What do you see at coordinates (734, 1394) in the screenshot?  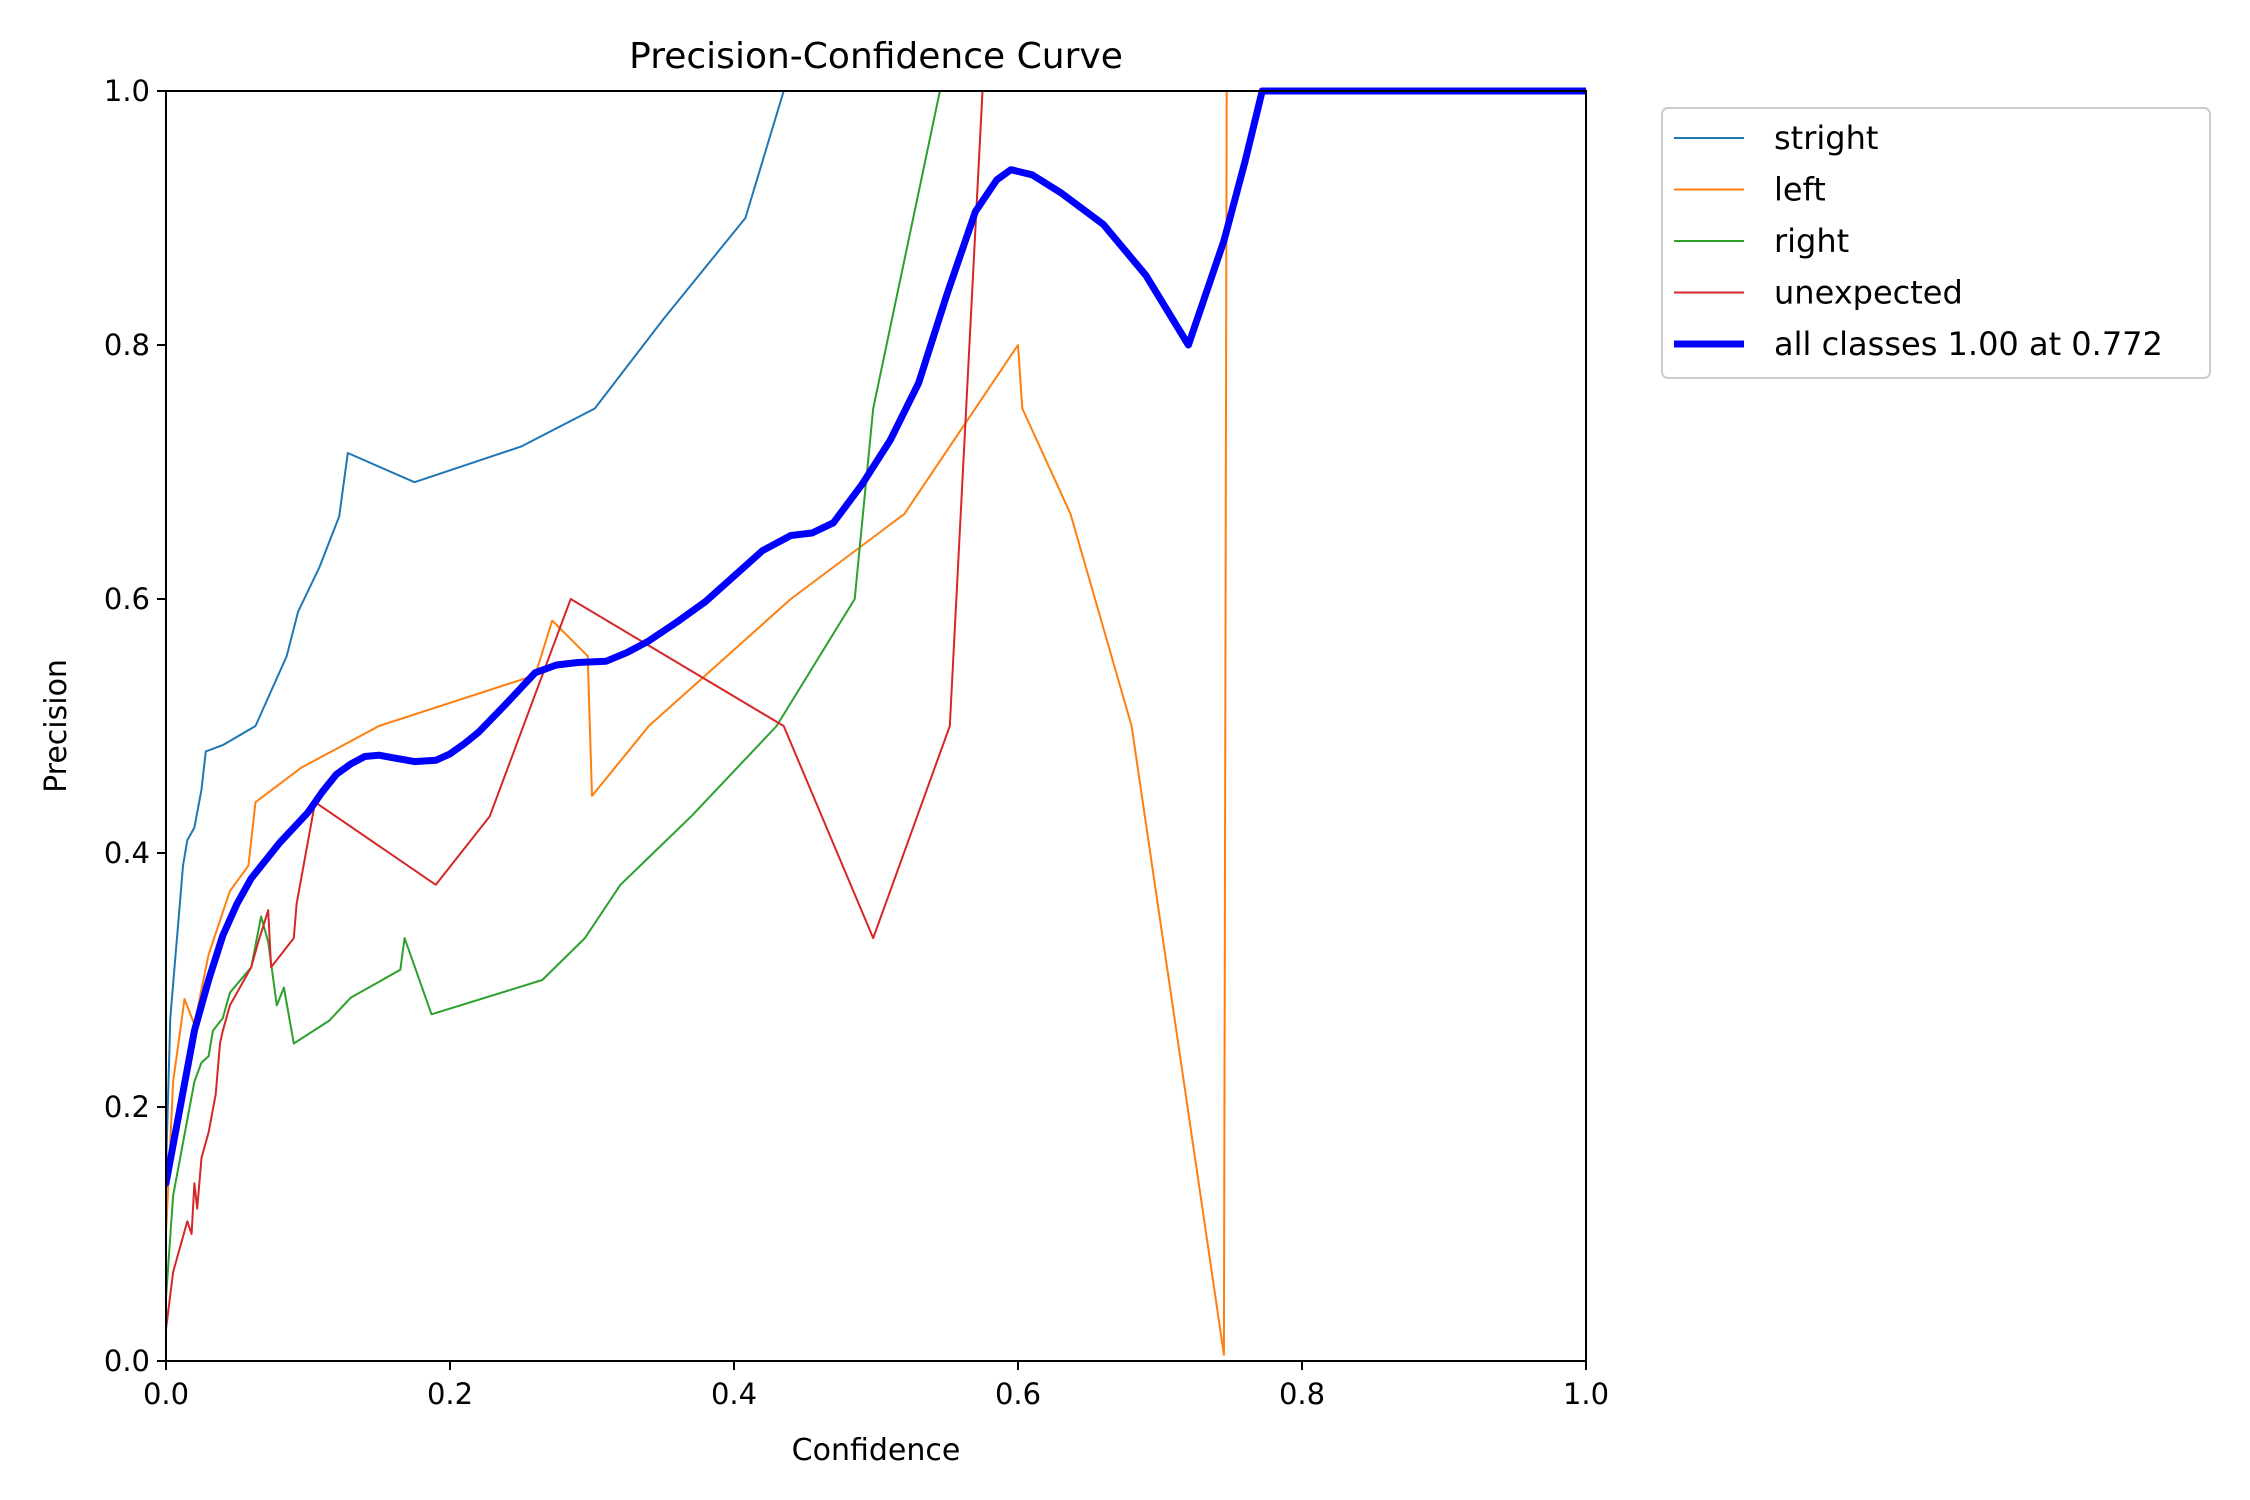 I see `x-tick-label: 0.4` at bounding box center [734, 1394].